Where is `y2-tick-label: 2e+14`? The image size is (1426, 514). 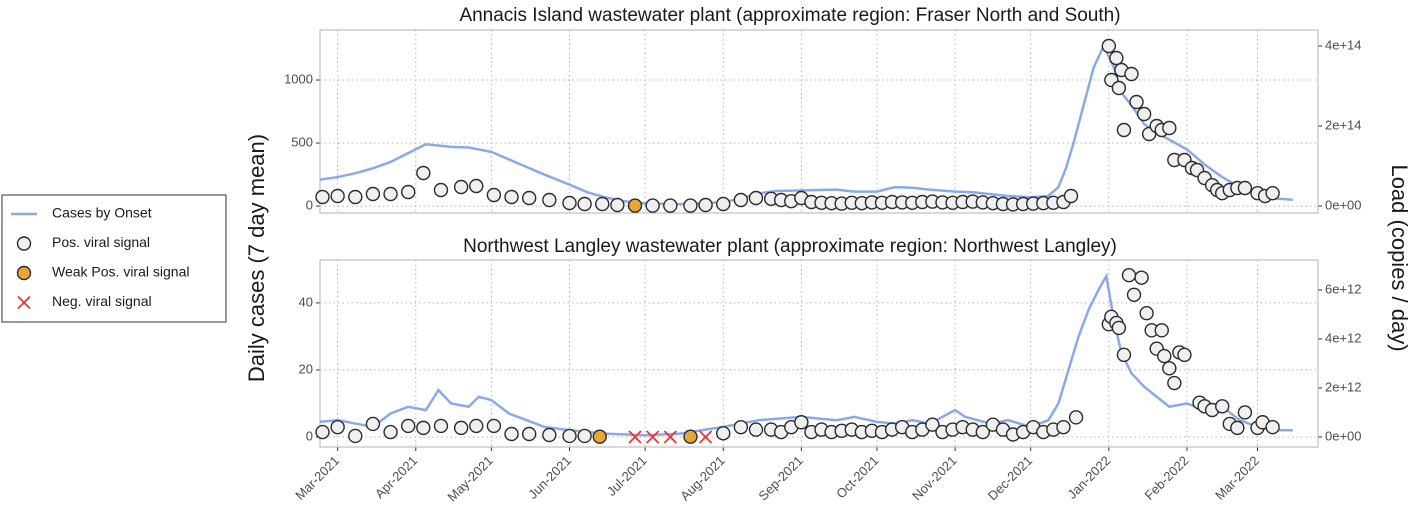 y2-tick-label: 2e+14 is located at coordinates (1343, 124).